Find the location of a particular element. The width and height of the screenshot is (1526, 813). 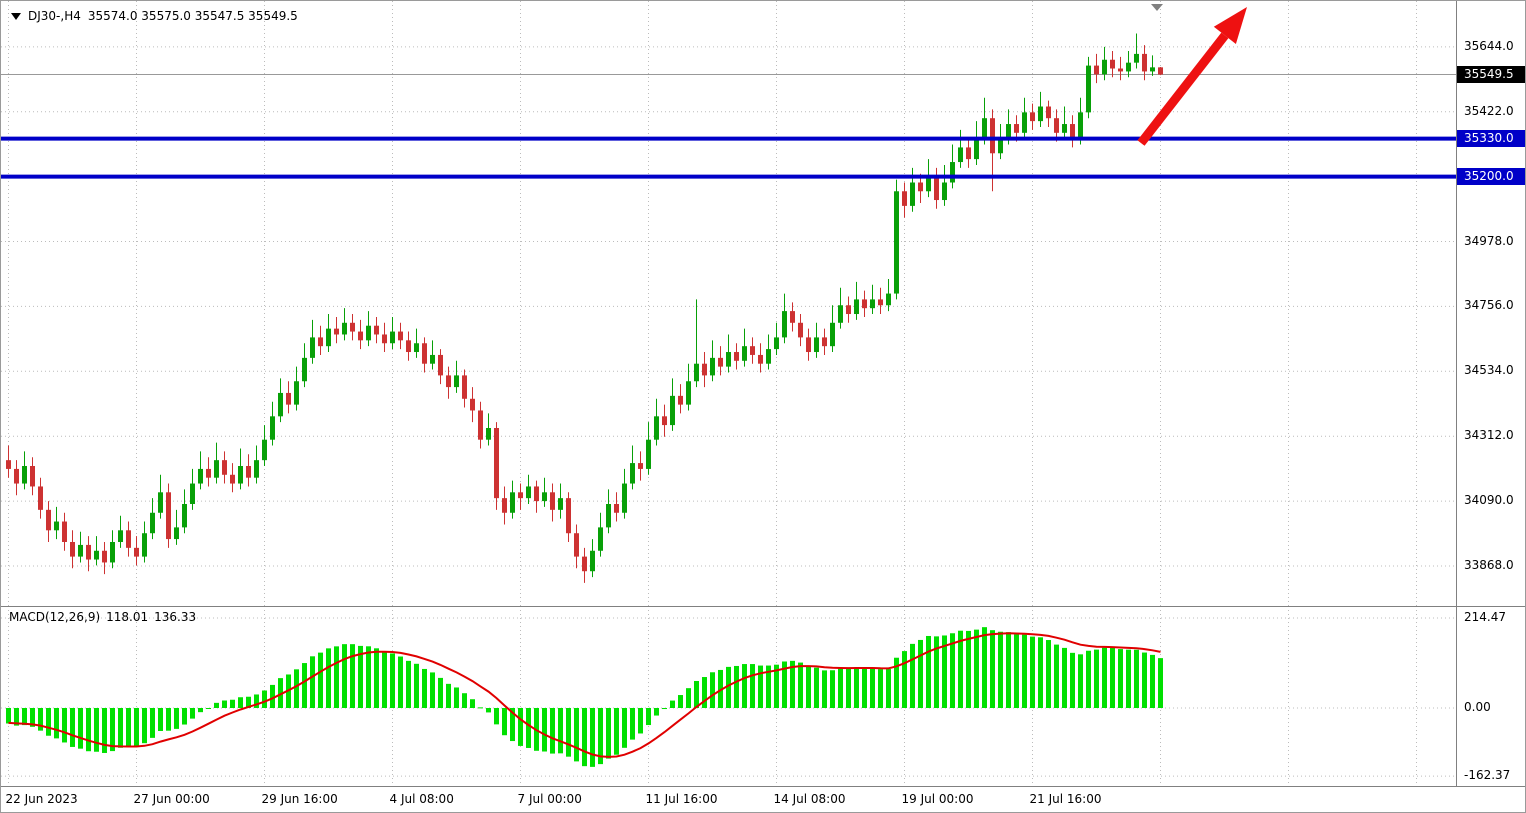

price-tick-label: 34756.0 is located at coordinates (1489, 305).